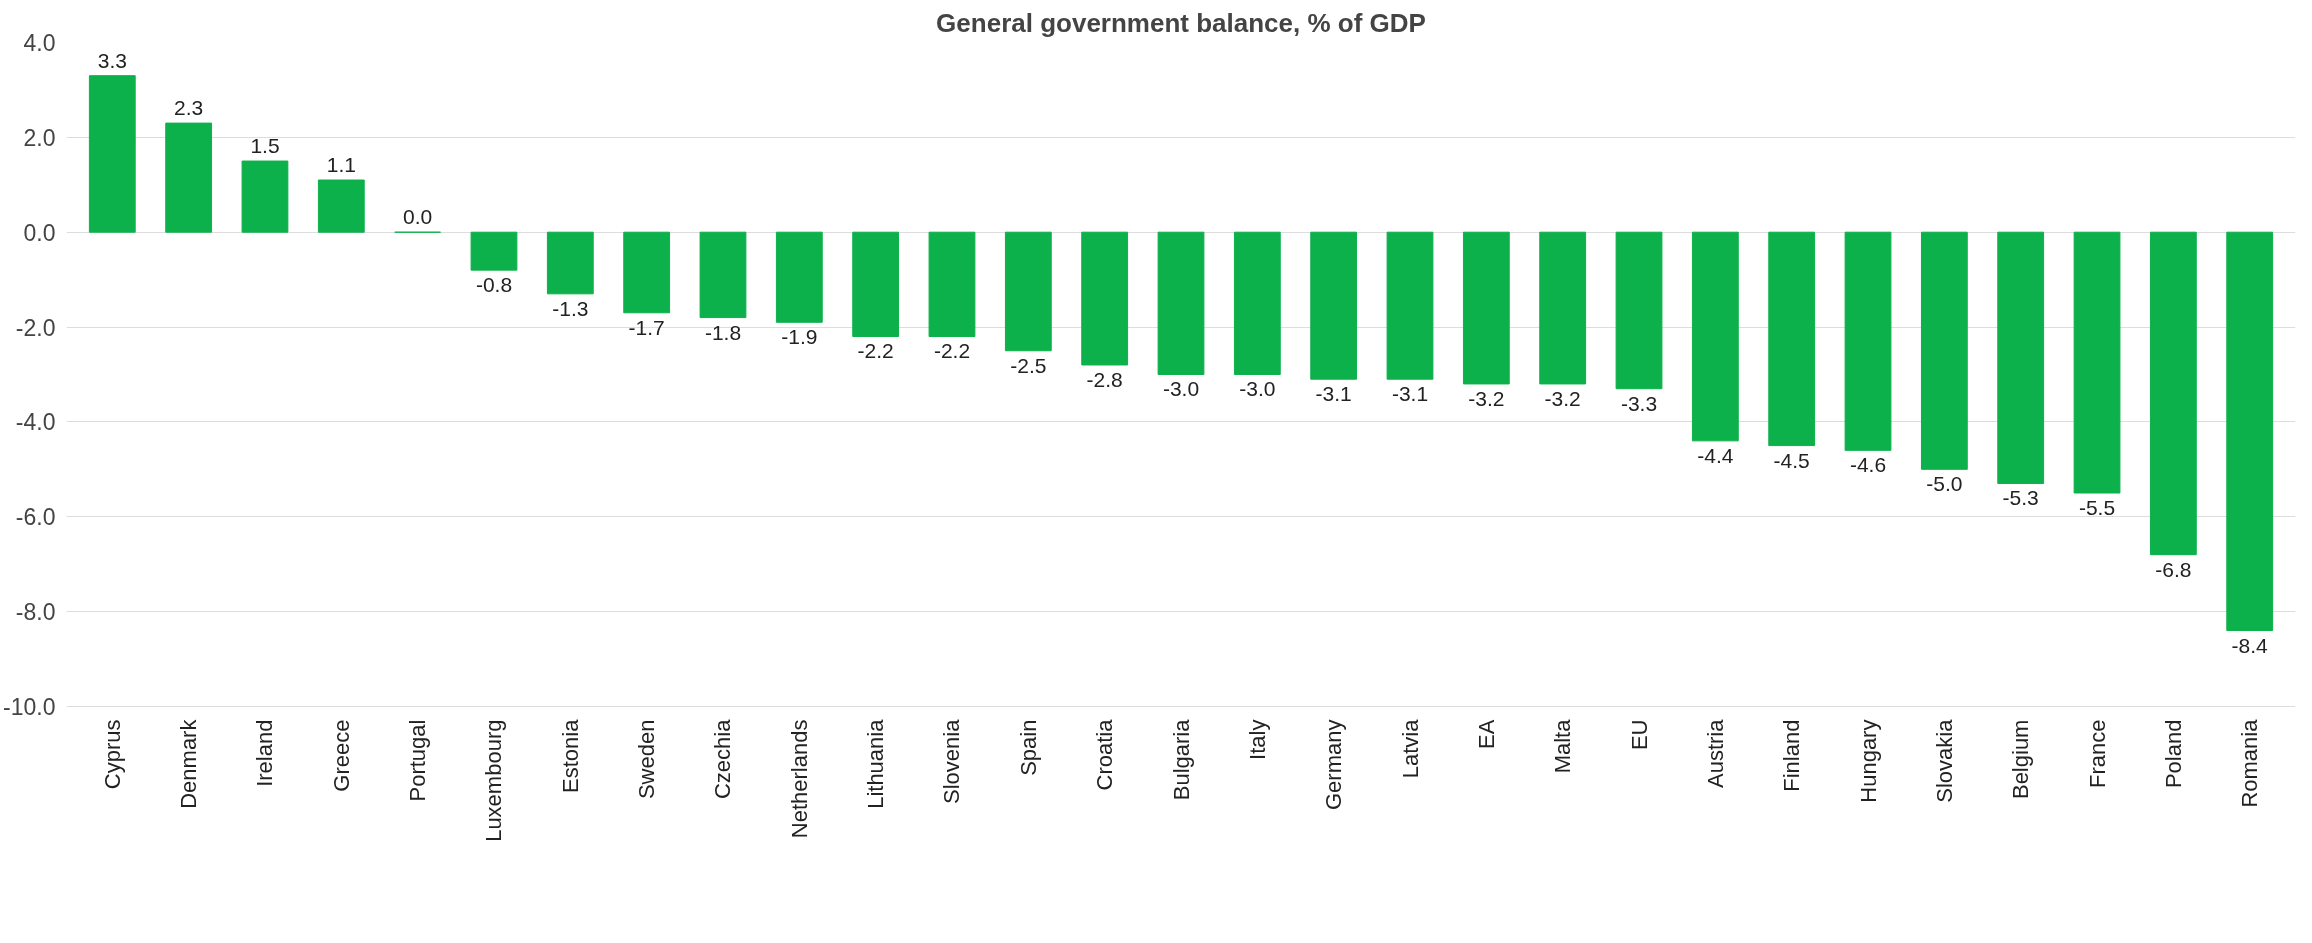 Image resolution: width=2312 pixels, height=943 pixels. What do you see at coordinates (341, 165) in the screenshot?
I see `data-label: 1.1` at bounding box center [341, 165].